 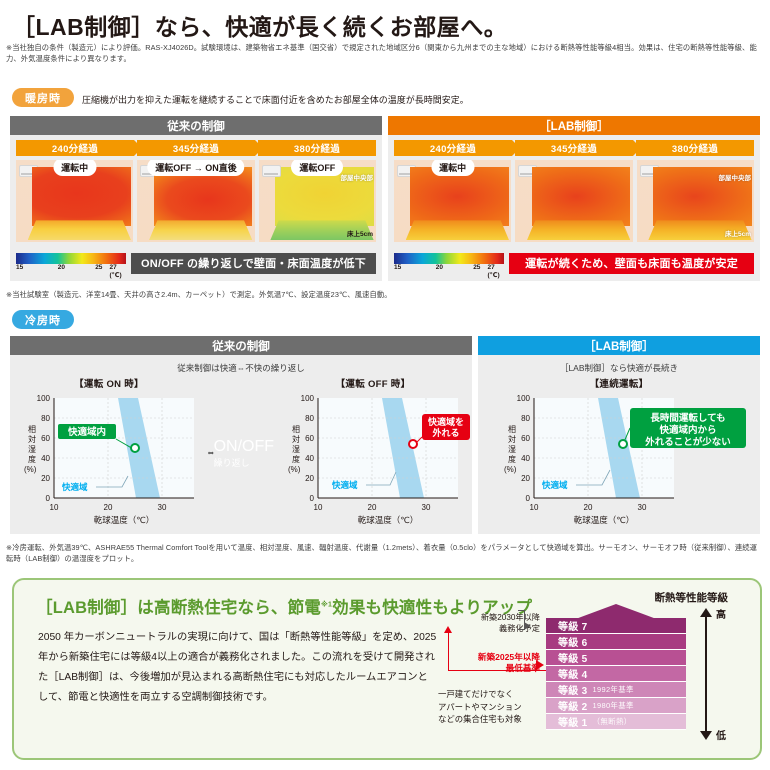 I want to click on svg-text: 60, so click(x=525, y=438).